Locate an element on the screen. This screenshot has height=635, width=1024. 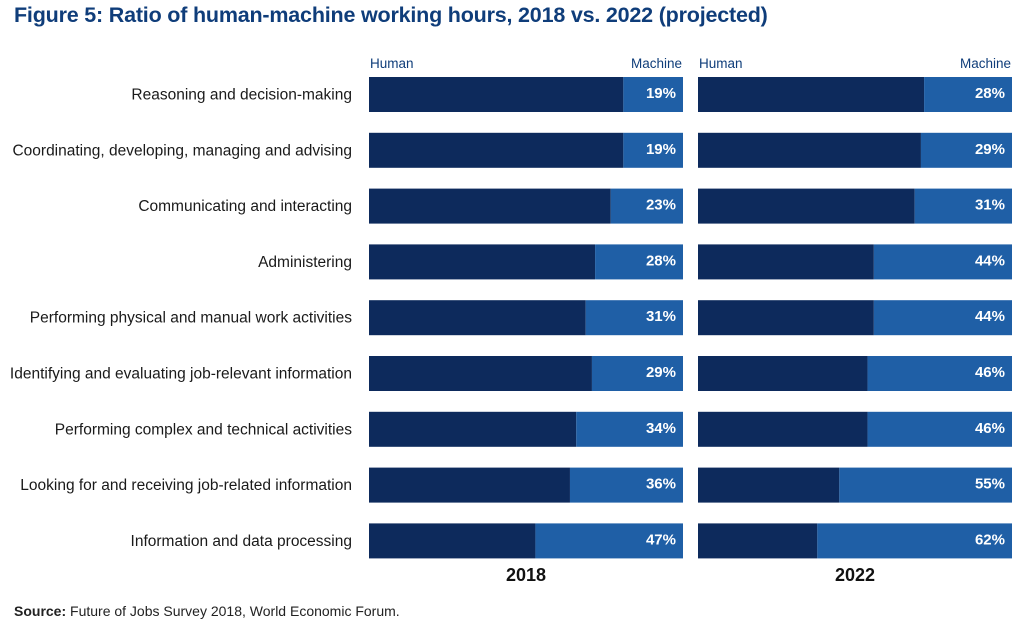
category-label: Administering is located at coordinates (305, 262).